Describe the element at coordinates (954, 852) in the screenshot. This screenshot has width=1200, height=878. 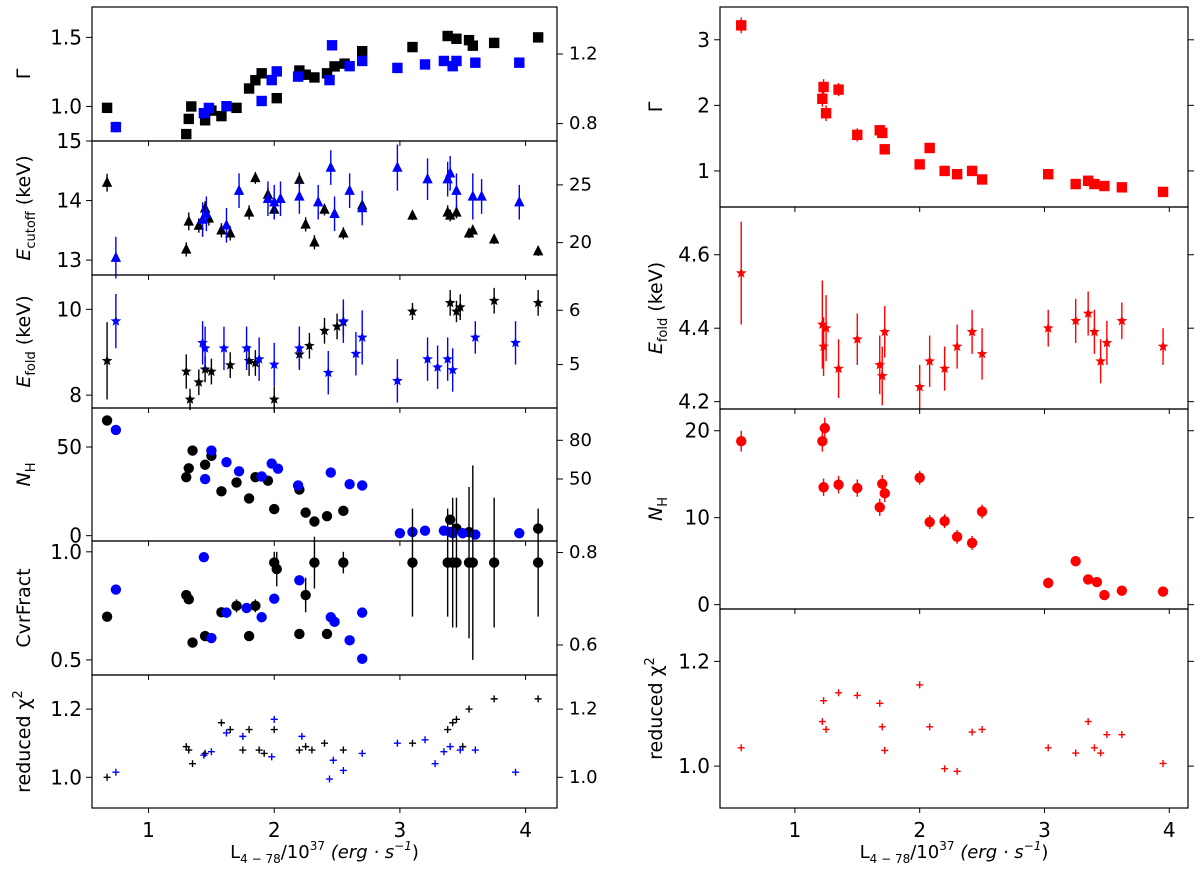
I see `x-axis-label: L4 − 78/1037 (erg · s−1)` at that location.